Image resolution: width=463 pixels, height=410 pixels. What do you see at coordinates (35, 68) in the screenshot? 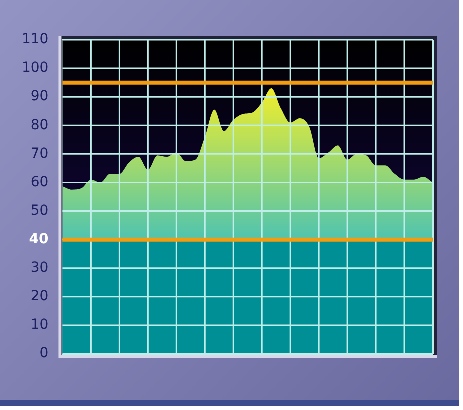
I see `y-tick-label: 100` at bounding box center [35, 68].